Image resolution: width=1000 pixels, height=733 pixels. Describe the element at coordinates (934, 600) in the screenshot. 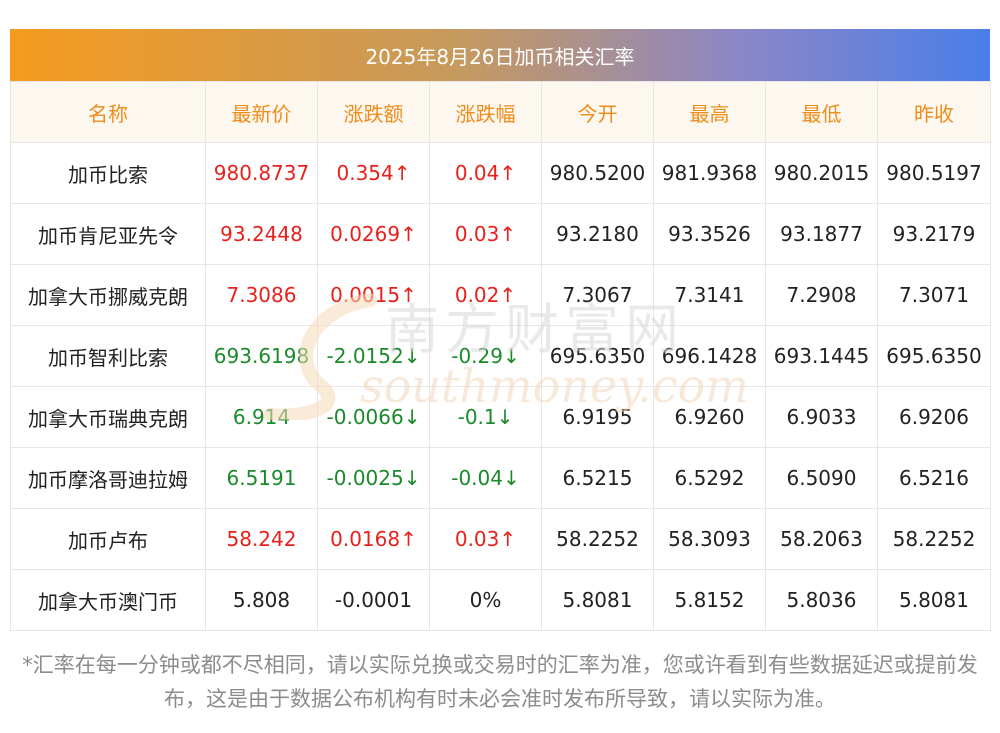

I see `prev-close: 5.8081` at that location.